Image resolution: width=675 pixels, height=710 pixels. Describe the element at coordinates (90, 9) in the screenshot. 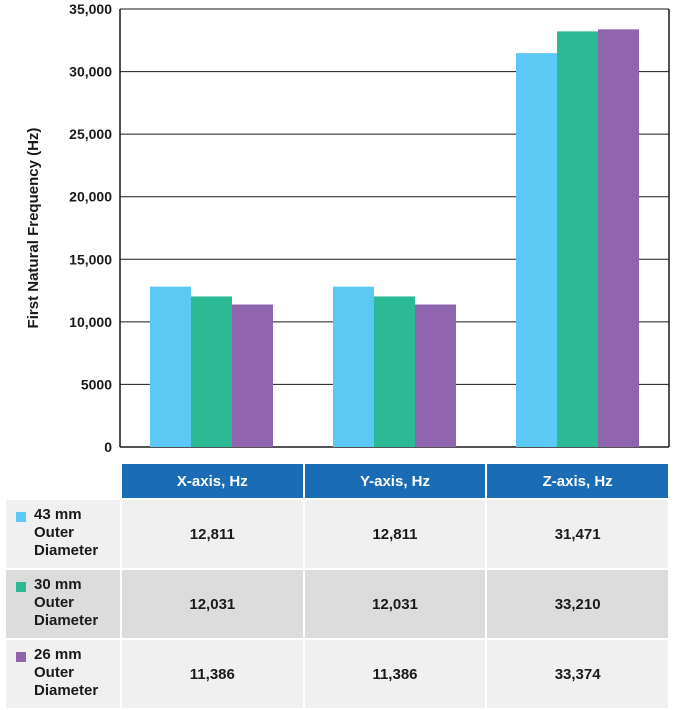

I see `y-tick-label-35000: 35,000` at that location.